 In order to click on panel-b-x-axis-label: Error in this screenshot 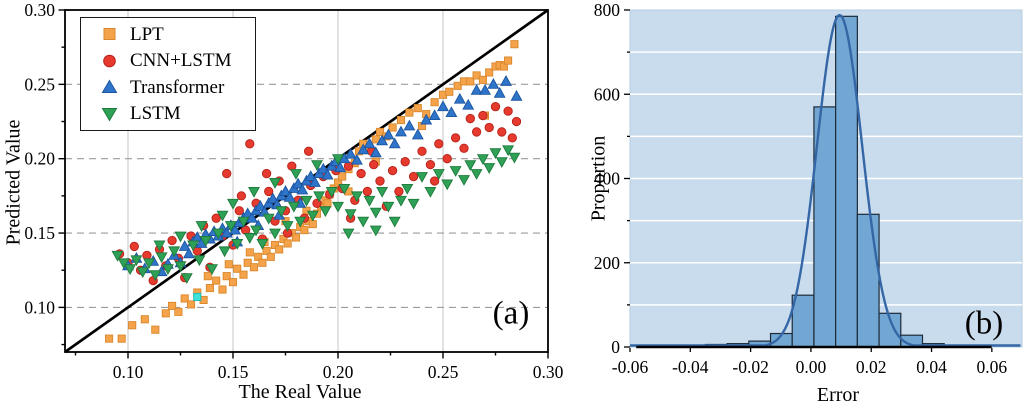, I will do `click(838, 395)`.